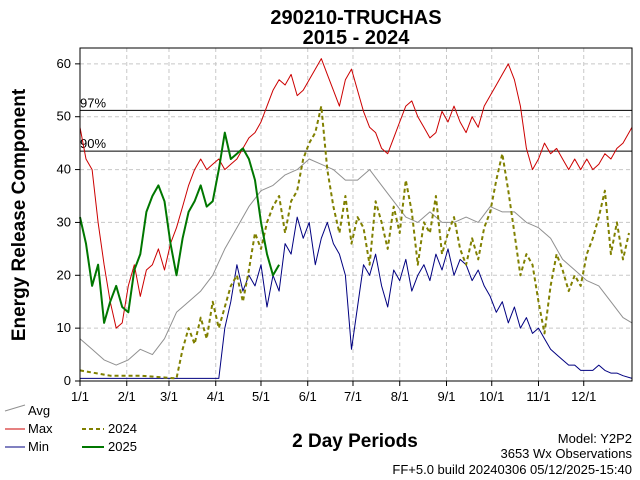  Describe the element at coordinates (93, 102) in the screenshot. I see `percentile-label: 97%` at that location.